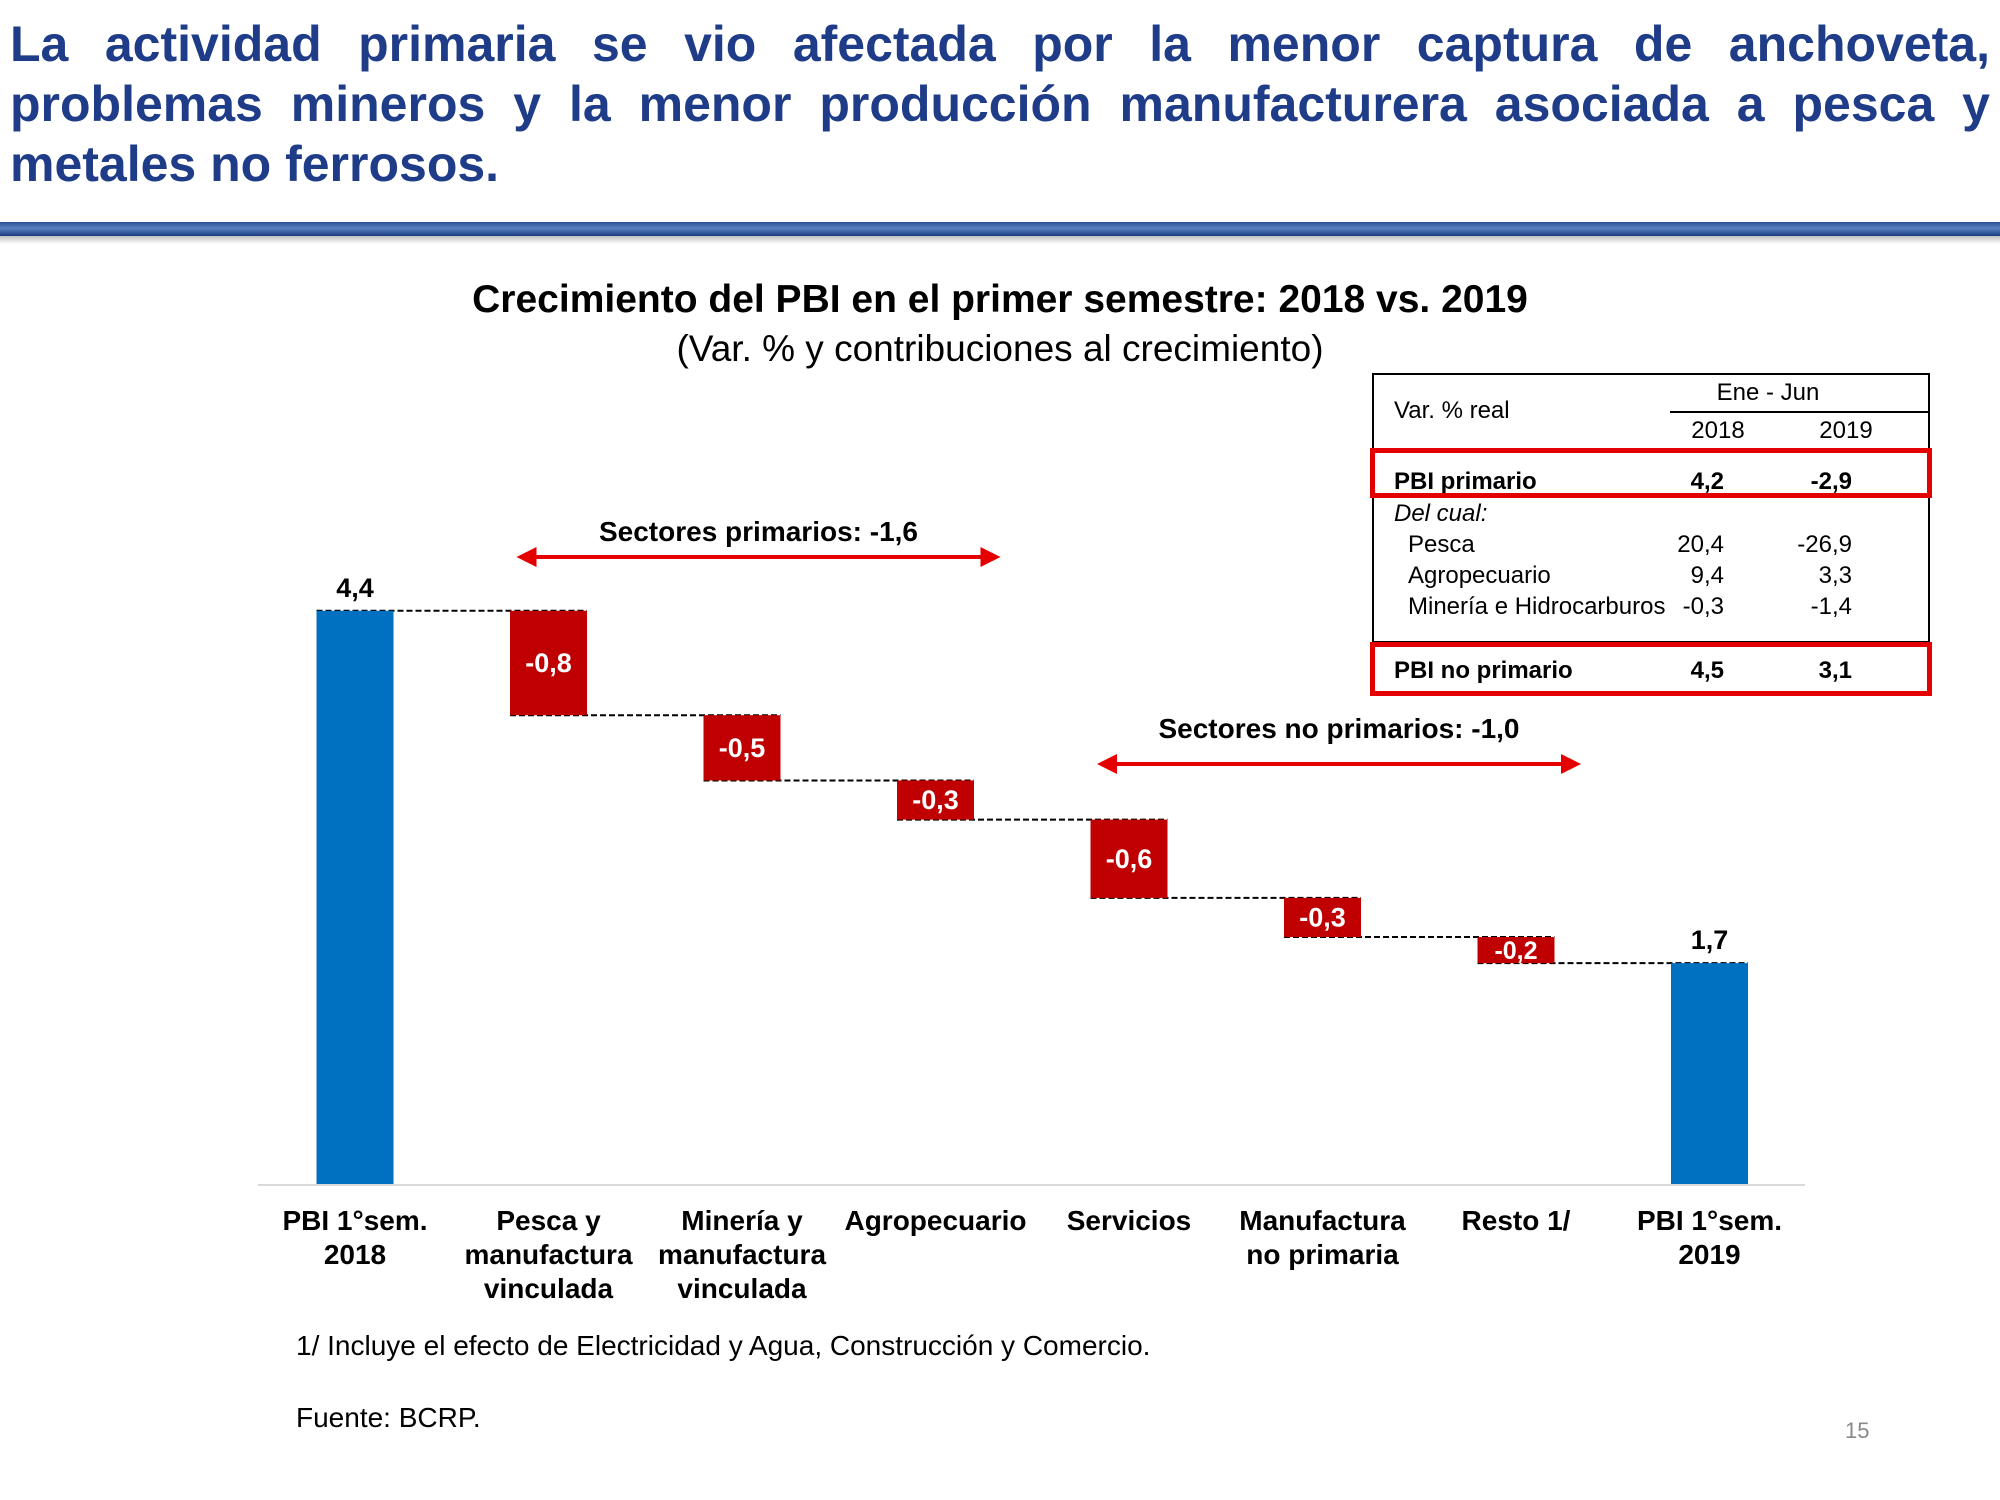 This screenshot has width=2000, height=1500. Describe the element at coordinates (1452, 410) in the screenshot. I see `inset-header-label: Var. % real` at that location.